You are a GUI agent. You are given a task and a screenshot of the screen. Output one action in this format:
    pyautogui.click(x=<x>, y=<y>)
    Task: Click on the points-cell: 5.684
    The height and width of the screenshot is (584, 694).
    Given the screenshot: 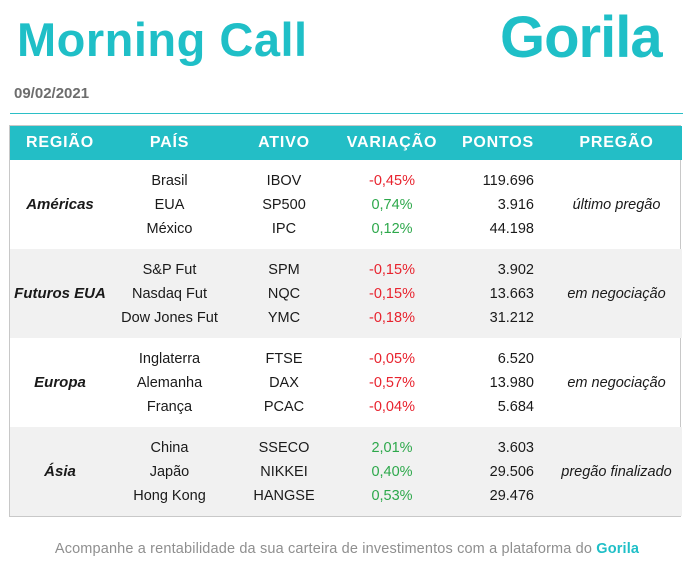 What is the action you would take?
    pyautogui.click(x=515, y=406)
    